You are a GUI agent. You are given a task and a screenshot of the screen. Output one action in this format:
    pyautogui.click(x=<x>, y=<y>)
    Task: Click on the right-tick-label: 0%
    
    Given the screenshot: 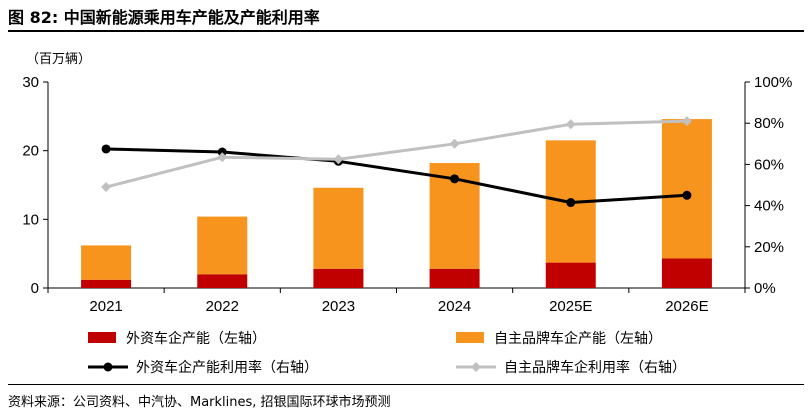 What is the action you would take?
    pyautogui.click(x=765, y=288)
    